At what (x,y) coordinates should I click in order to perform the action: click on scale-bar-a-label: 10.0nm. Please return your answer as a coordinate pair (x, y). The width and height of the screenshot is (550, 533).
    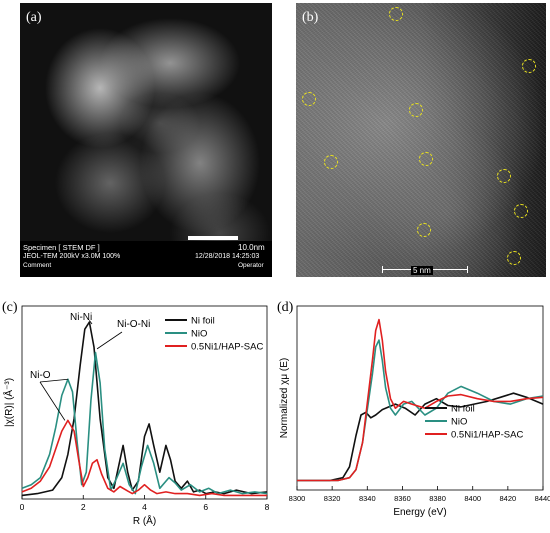
    Looking at the image, I should click on (251, 247).